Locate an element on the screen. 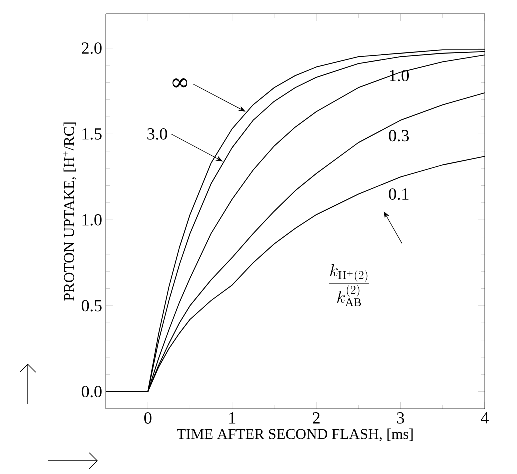 The height and width of the screenshot is (474, 517). y-tick-label: 2.0 is located at coordinates (92, 48).